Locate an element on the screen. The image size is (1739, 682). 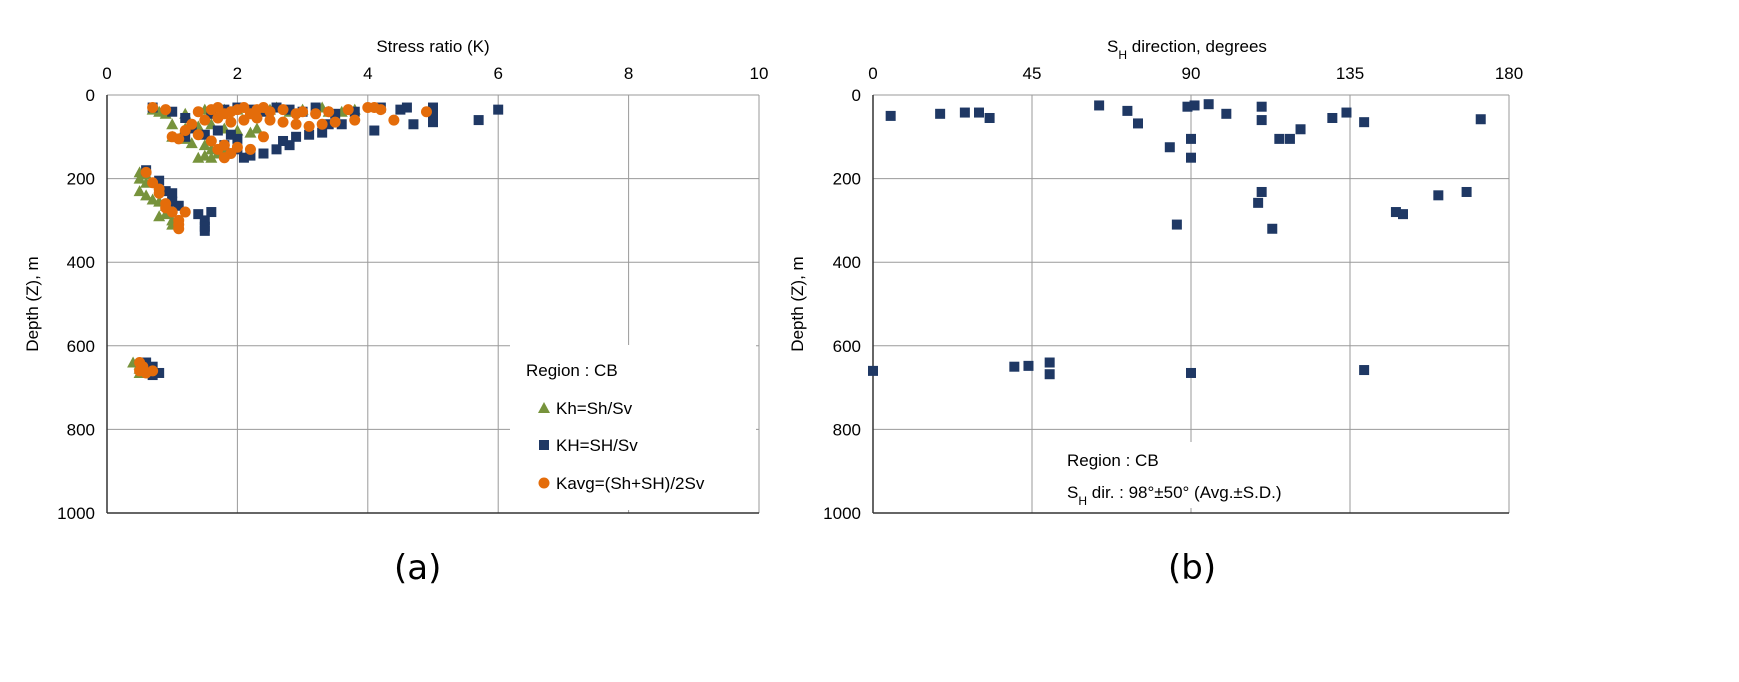
y-tick-label: 400 is located at coordinates (81, 262).